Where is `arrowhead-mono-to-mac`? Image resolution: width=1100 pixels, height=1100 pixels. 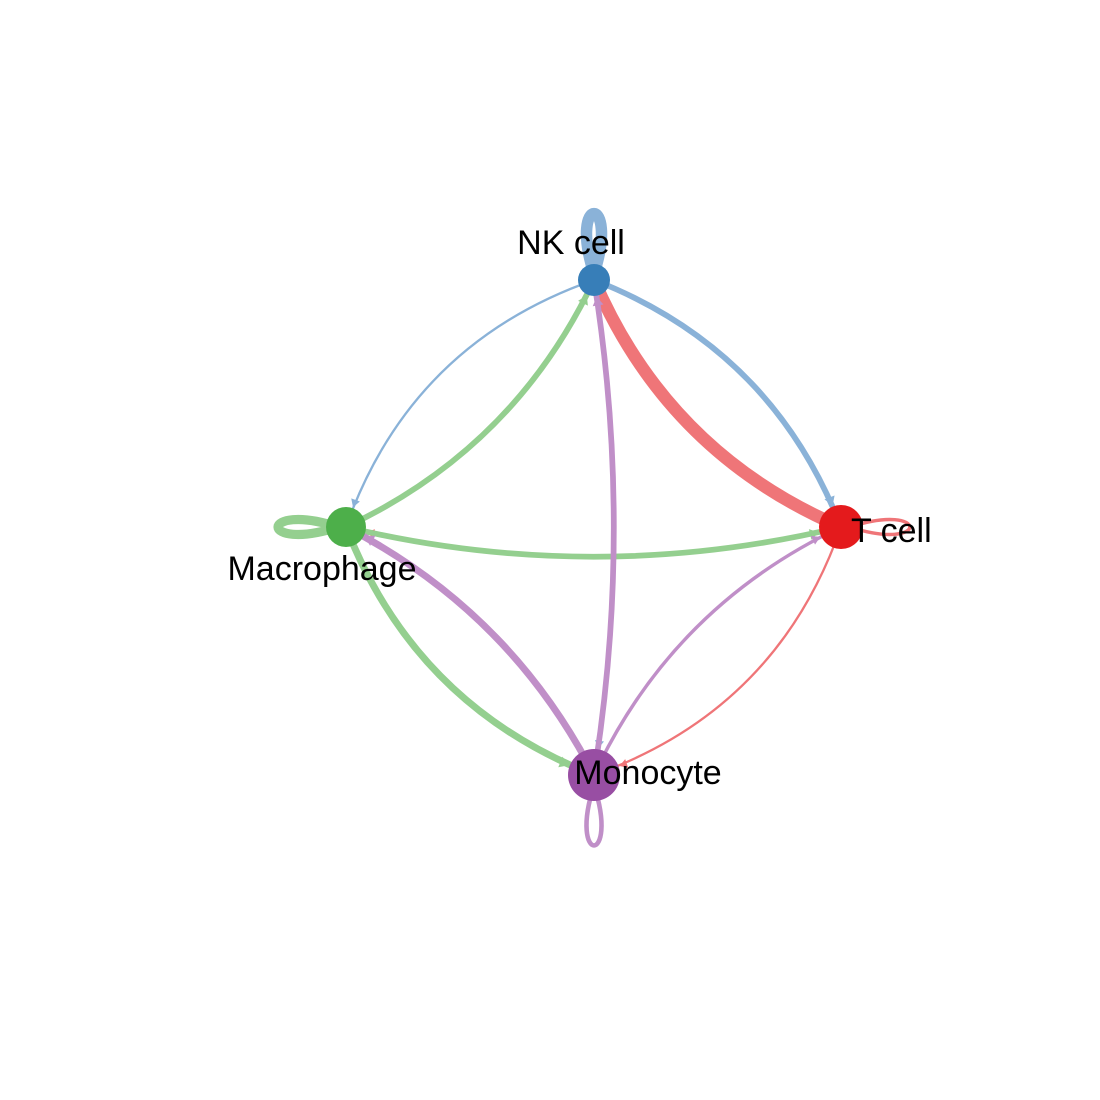
arrowhead-mono-to-mac is located at coordinates (370, 540).